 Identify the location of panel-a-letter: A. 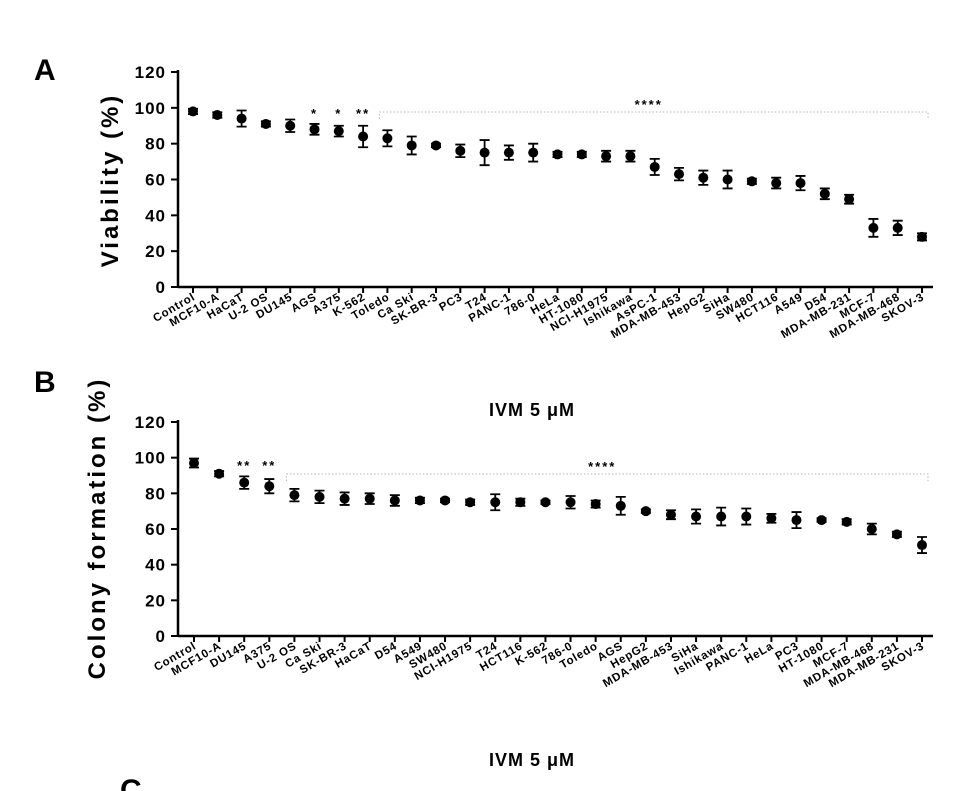
(45, 70).